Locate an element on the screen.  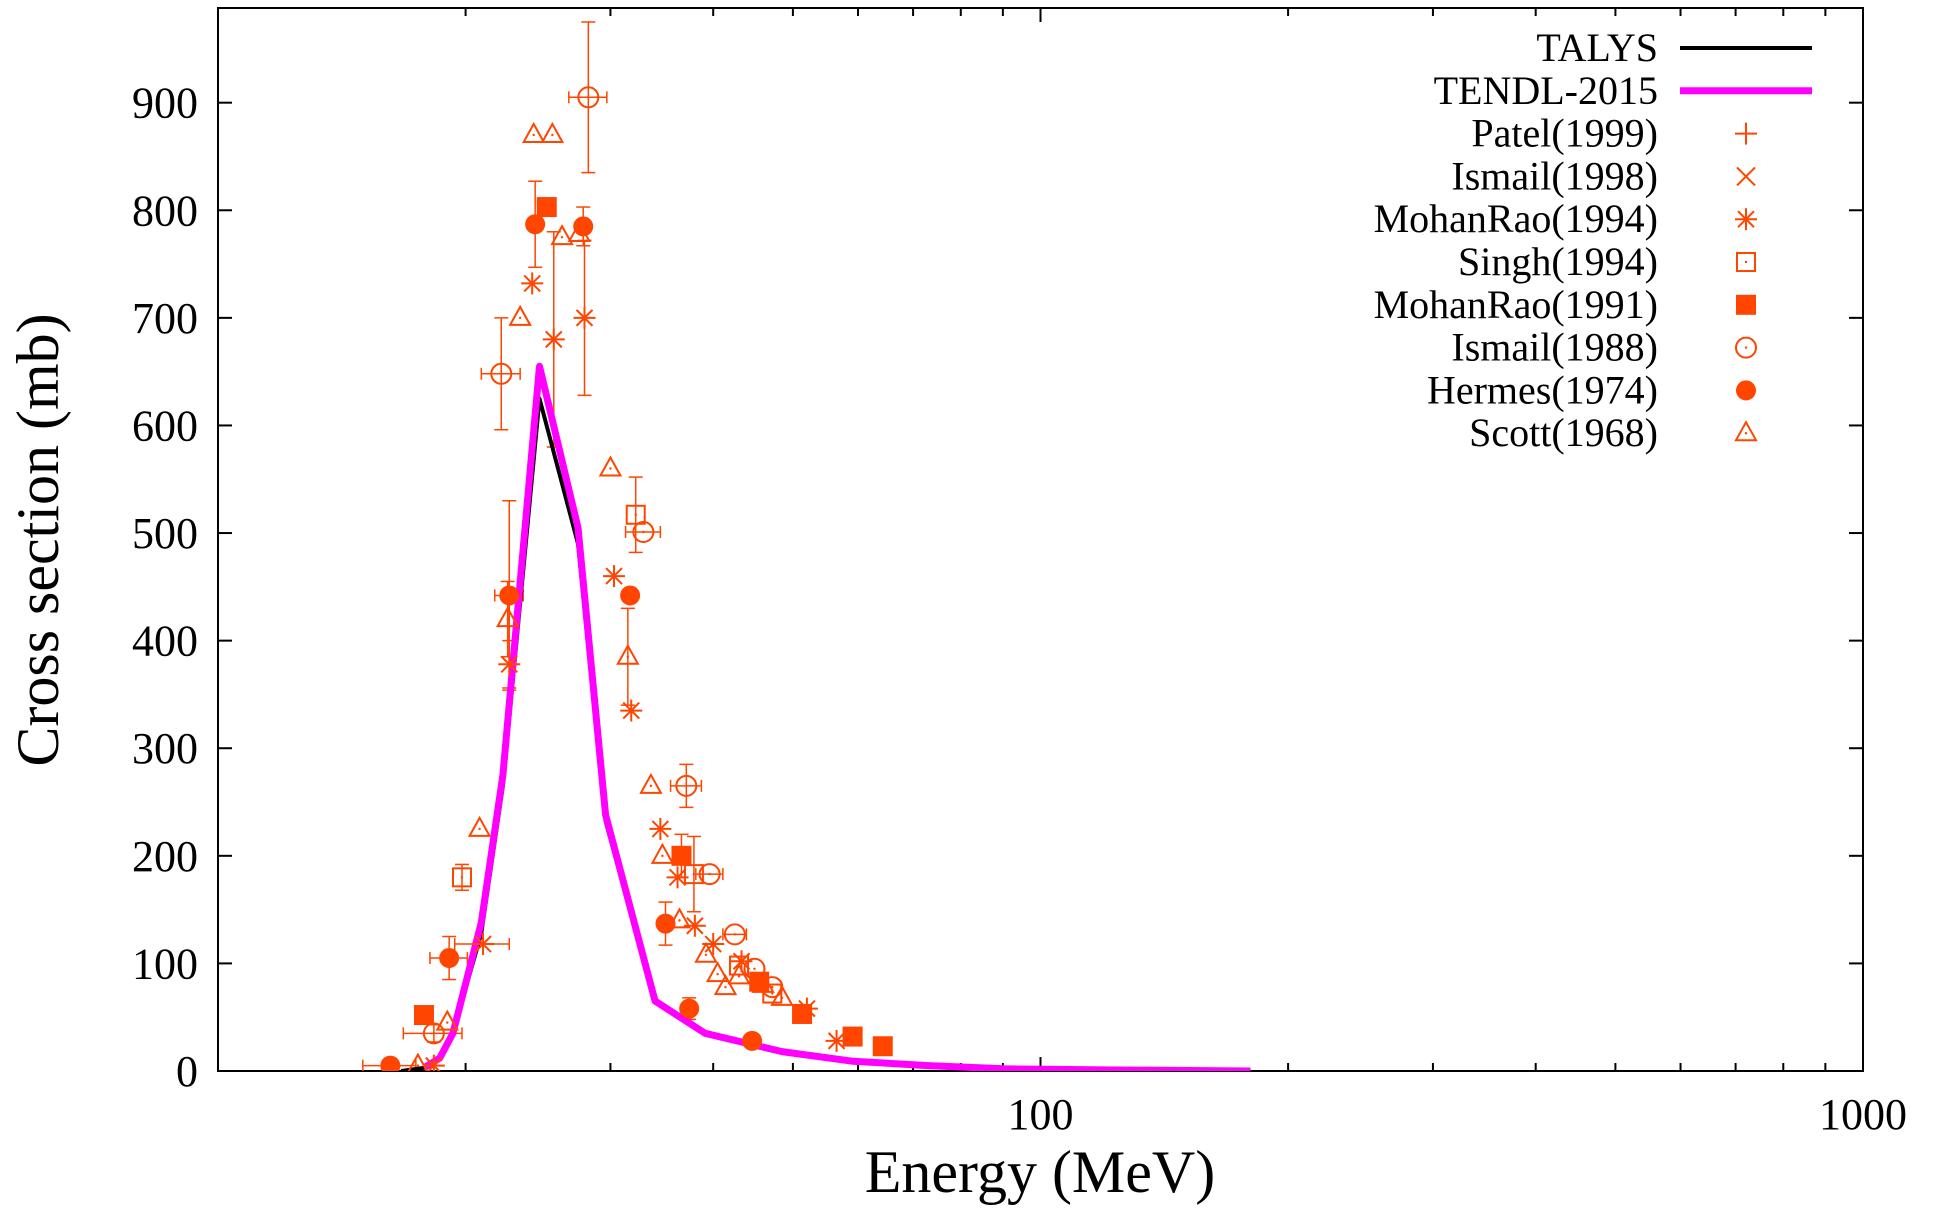
y-tick-label: 500 is located at coordinates (165, 533).